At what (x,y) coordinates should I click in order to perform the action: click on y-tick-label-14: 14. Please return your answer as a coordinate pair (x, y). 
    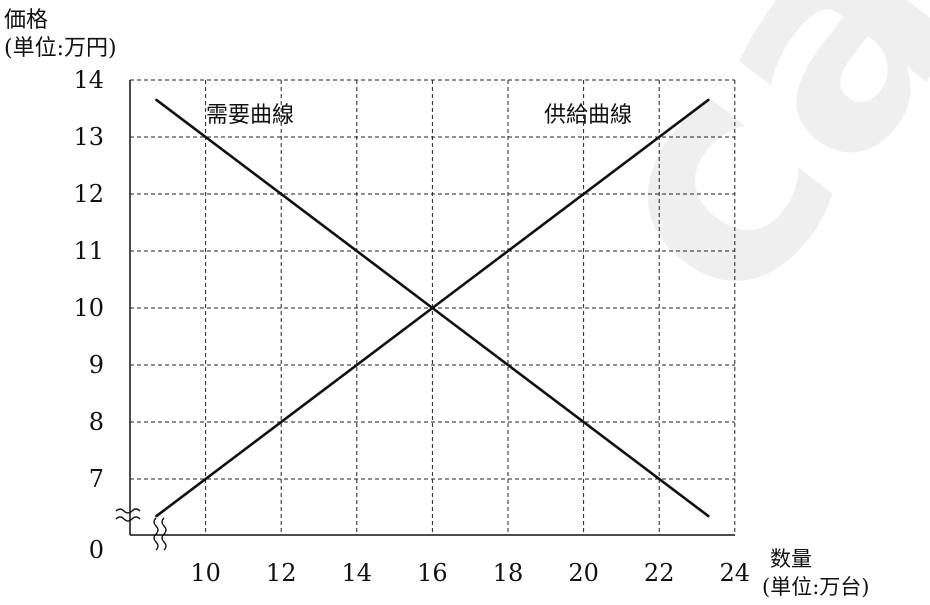
    Looking at the image, I should click on (88, 80).